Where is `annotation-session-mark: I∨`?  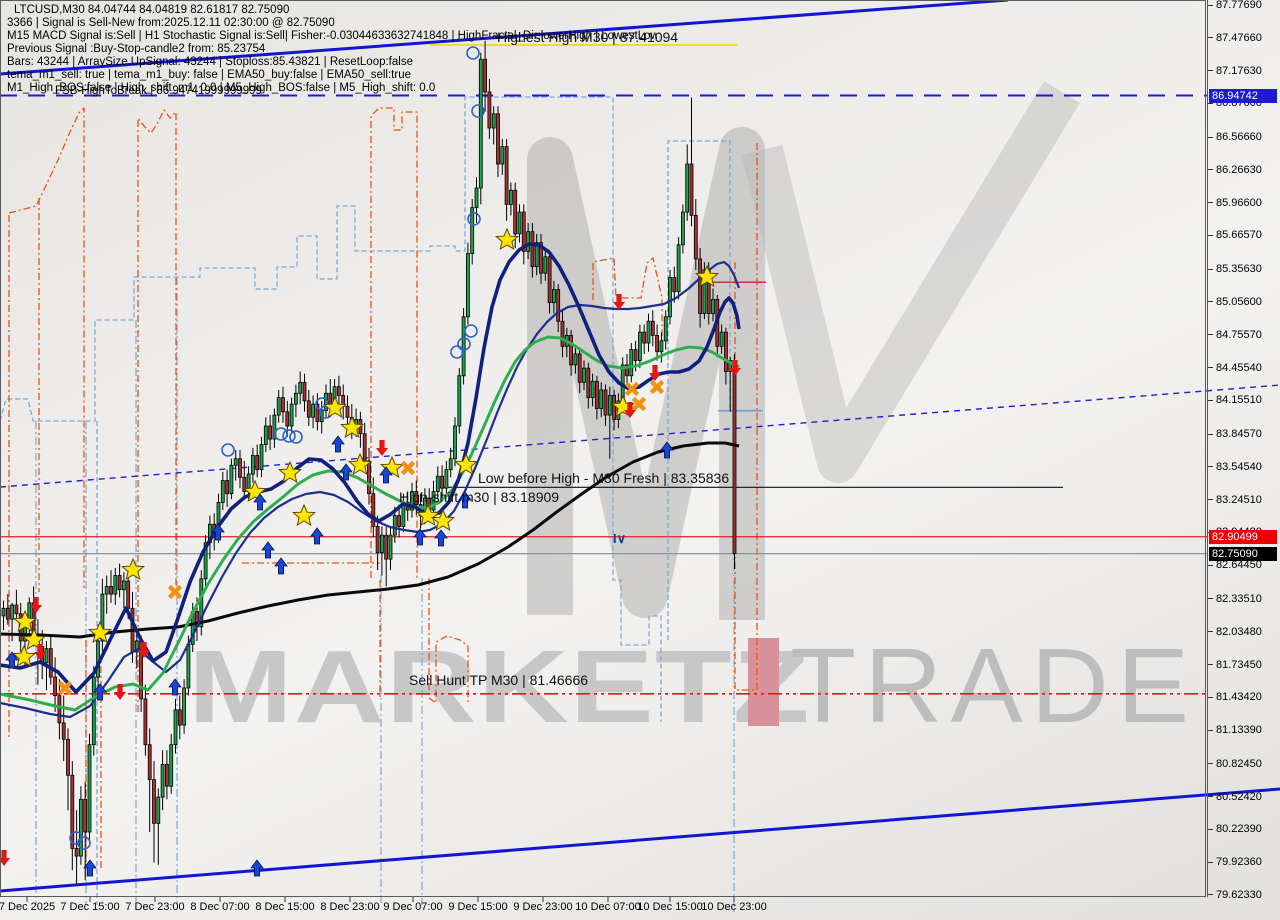 annotation-session-mark: I∨ is located at coordinates (620, 538).